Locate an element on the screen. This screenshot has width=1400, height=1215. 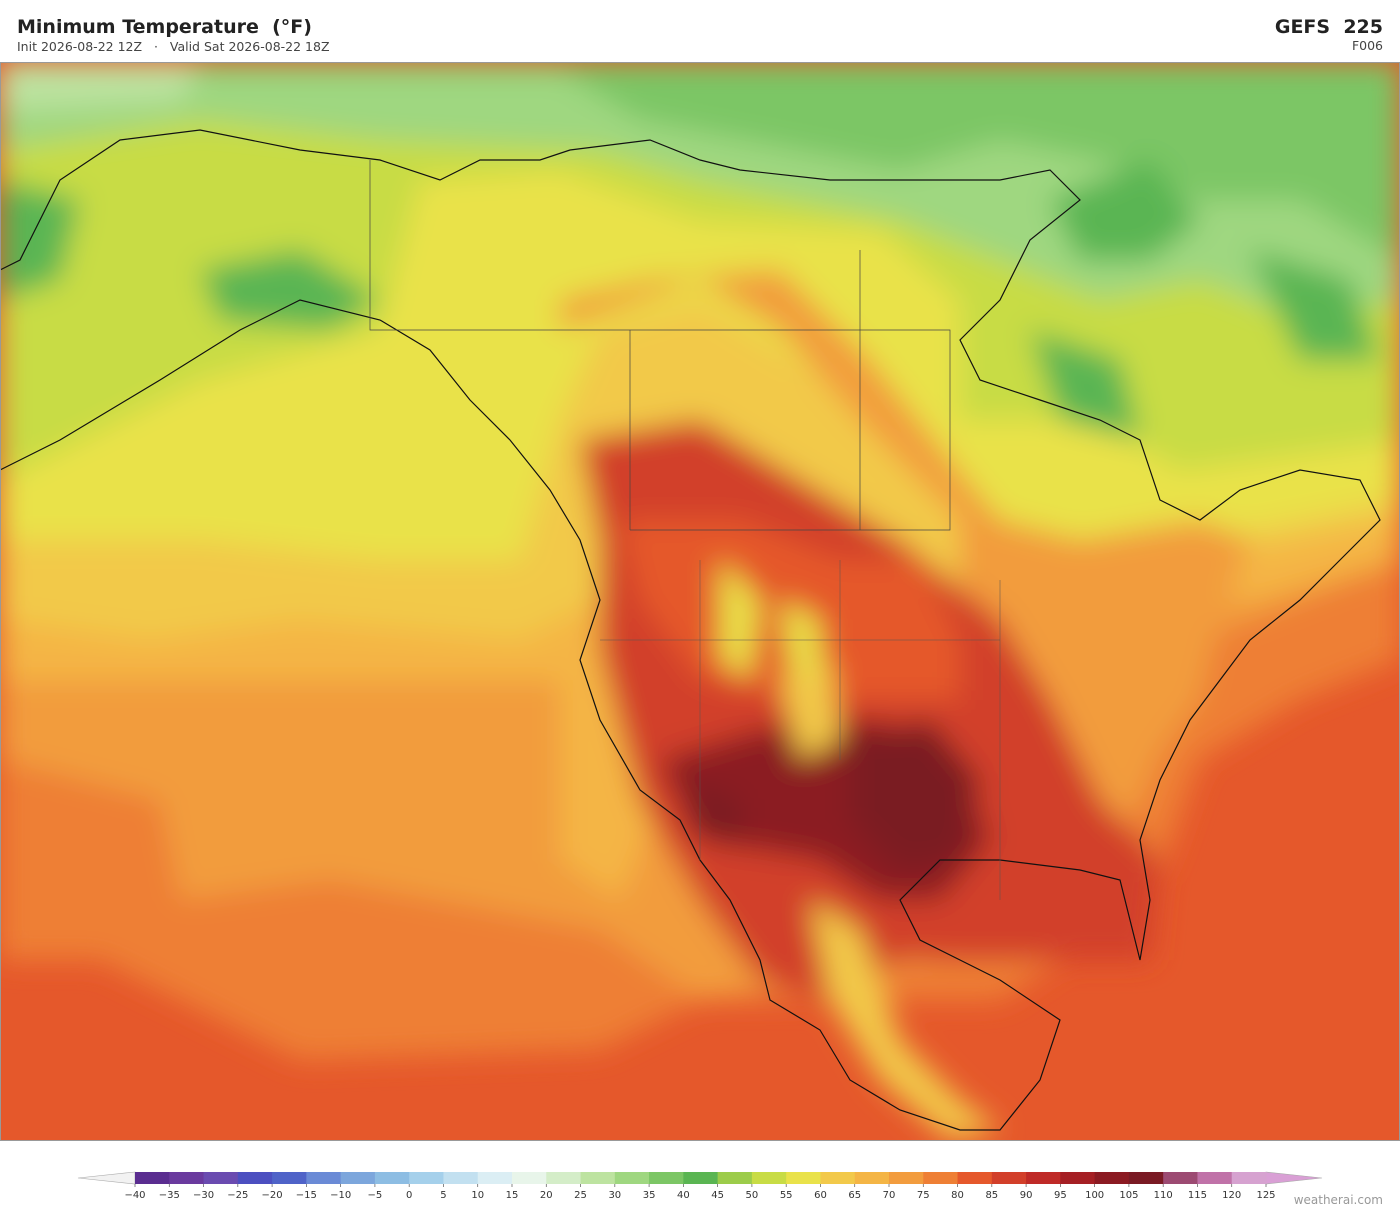
attribution: weatherai.com is located at coordinates (1338, 1200).